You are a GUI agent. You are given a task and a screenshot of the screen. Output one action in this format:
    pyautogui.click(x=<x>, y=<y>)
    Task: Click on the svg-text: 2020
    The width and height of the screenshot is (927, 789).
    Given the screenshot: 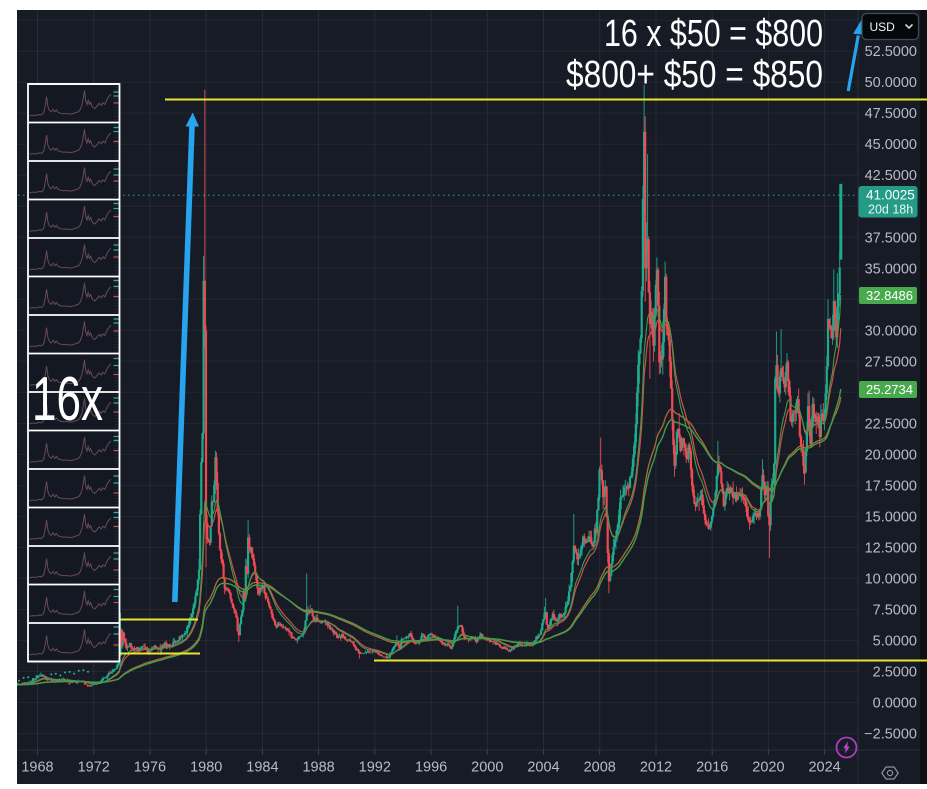 What is the action you would take?
    pyautogui.click(x=768, y=768)
    